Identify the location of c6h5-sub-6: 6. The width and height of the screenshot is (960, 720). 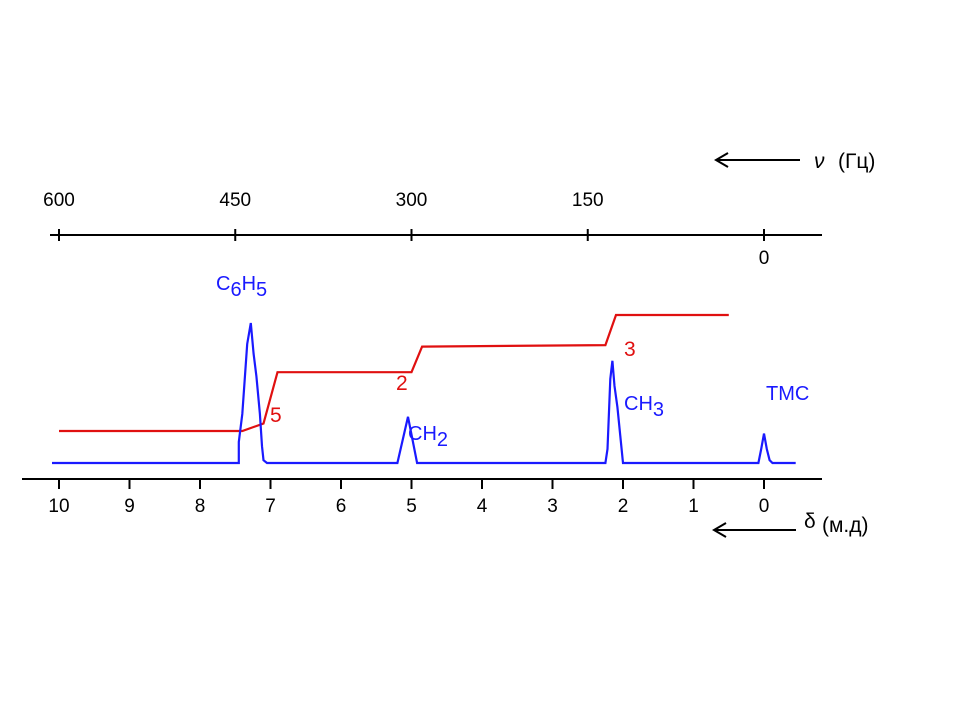
(235, 290).